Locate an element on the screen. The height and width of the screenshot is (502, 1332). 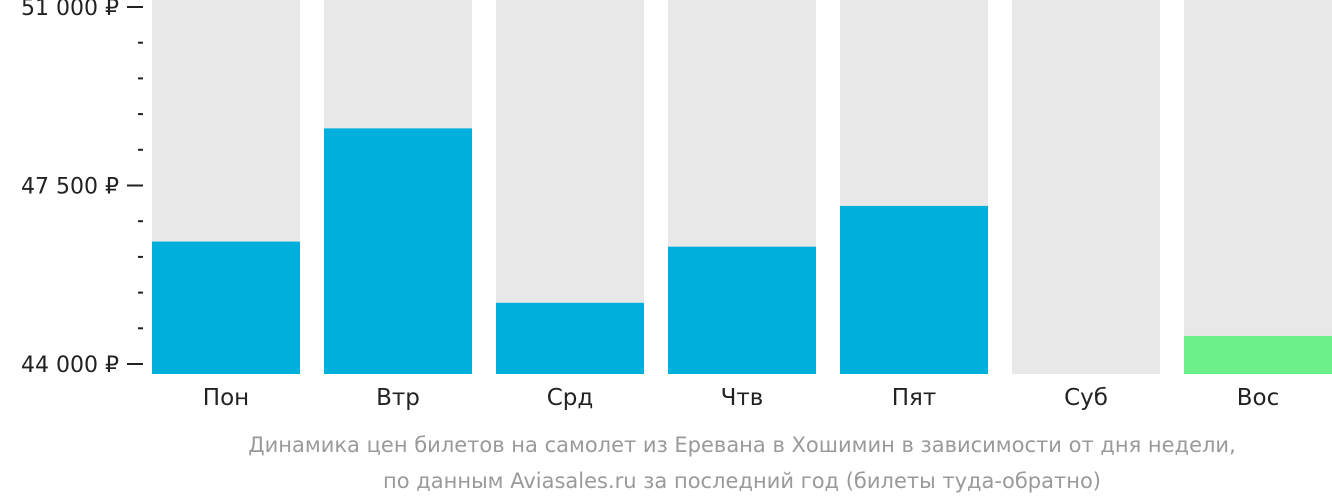
x-tick-label-day-4: Чтв is located at coordinates (742, 398).